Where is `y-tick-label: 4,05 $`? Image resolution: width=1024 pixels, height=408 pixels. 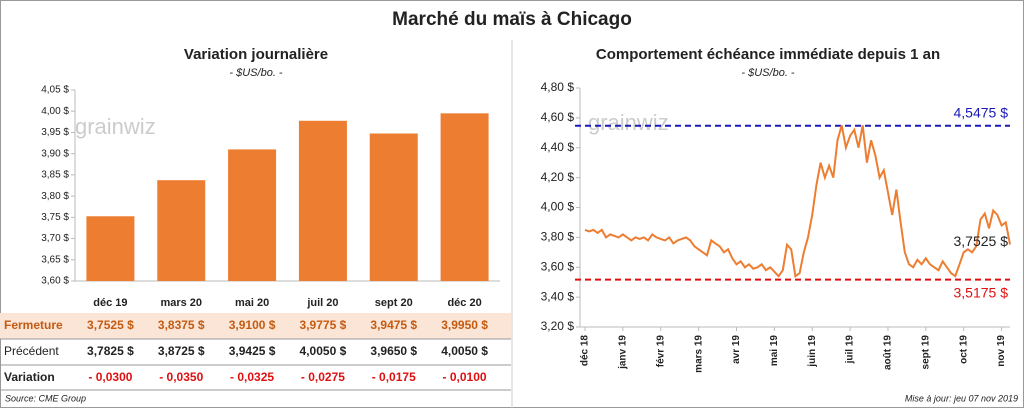 y-tick-label: 4,05 $ is located at coordinates (55, 90).